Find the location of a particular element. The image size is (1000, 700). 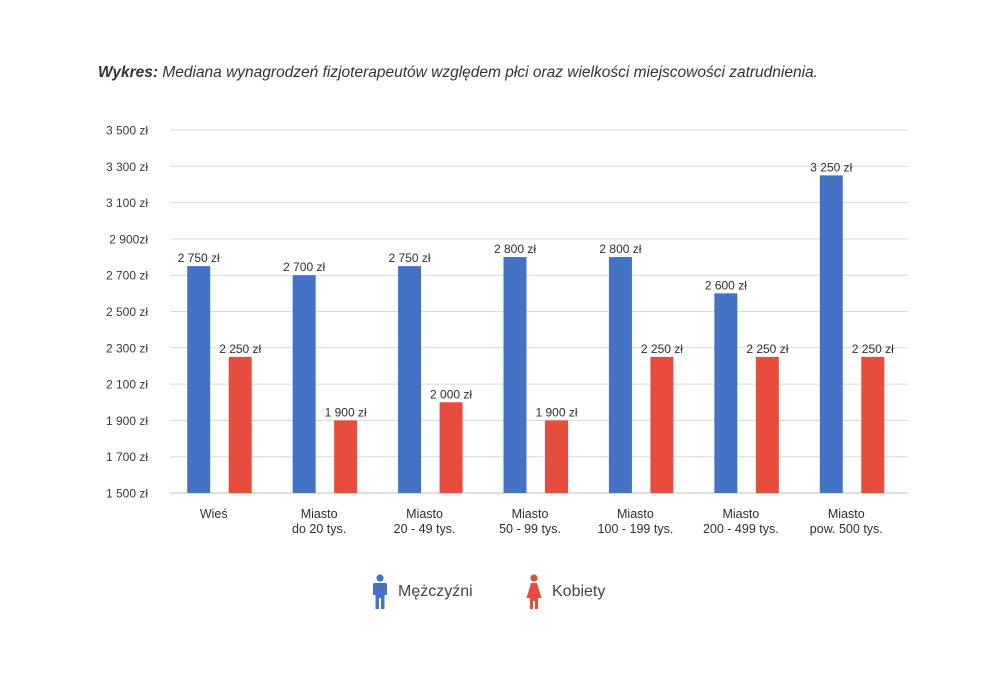

y-tick-label: 2 300 zł is located at coordinates (127, 348).